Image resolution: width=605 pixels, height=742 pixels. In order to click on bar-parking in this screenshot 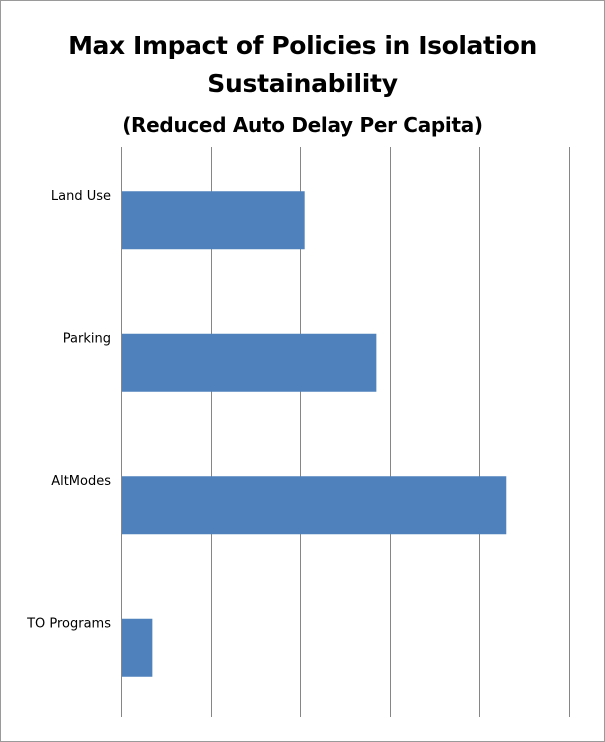, I will do `click(249, 362)`.